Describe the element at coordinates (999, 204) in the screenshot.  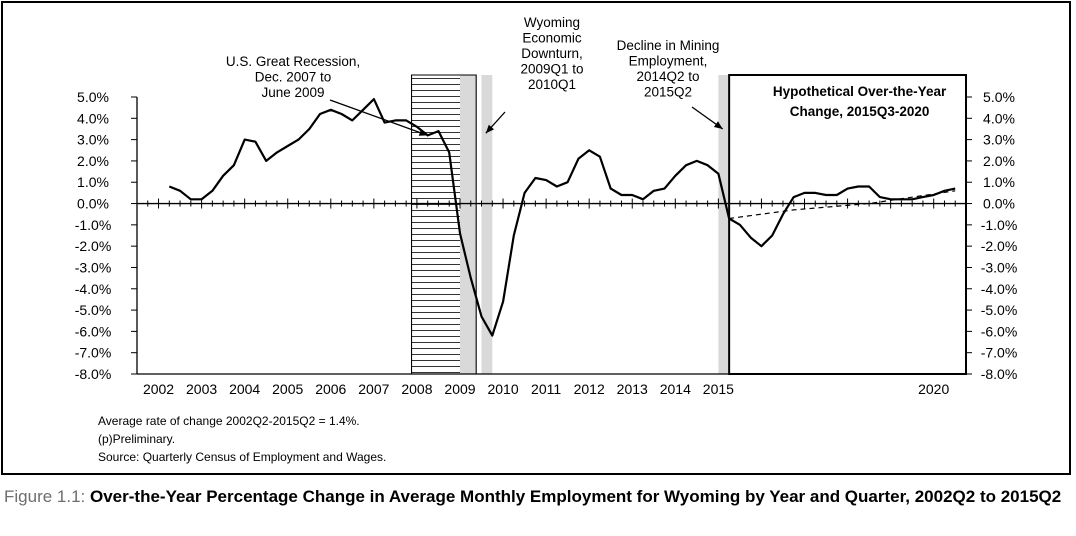
I see `y-tick-label-right: 0.0%` at that location.